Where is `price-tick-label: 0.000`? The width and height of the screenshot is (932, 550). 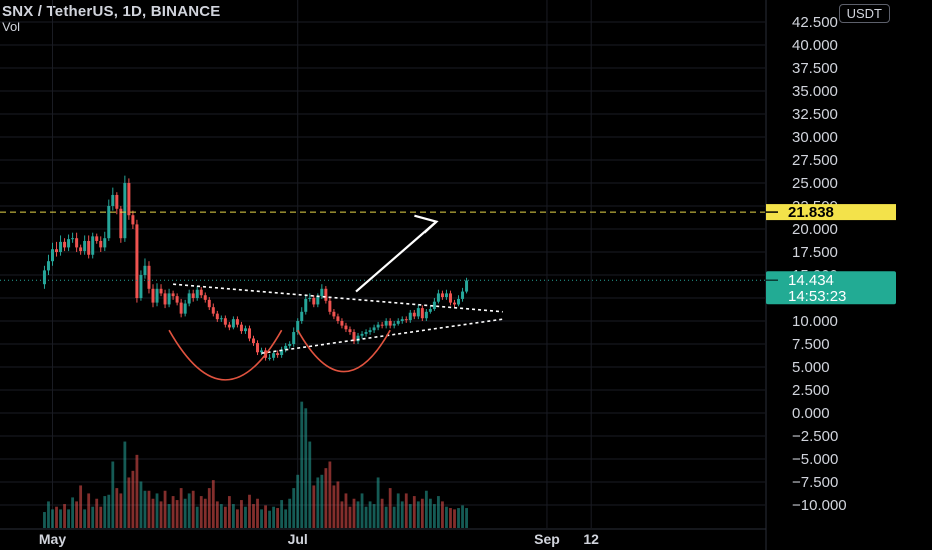 price-tick-label: 0.000 is located at coordinates (811, 413).